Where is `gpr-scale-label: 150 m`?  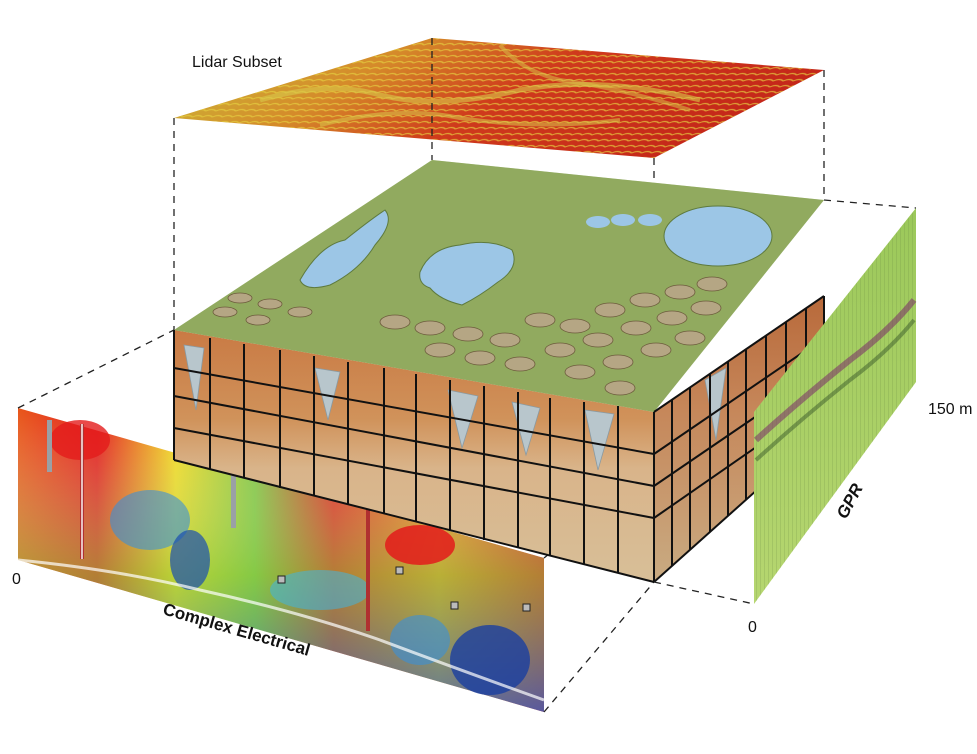 gpr-scale-label: 150 m is located at coordinates (950, 409).